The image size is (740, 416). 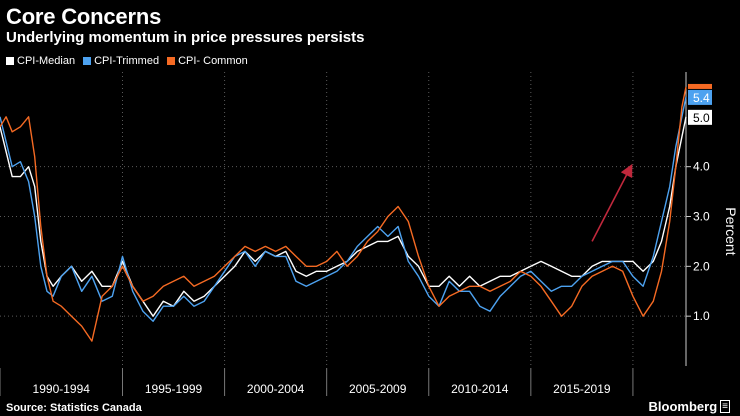 I want to click on legend-item-median: CPI-Median, so click(x=40, y=61).